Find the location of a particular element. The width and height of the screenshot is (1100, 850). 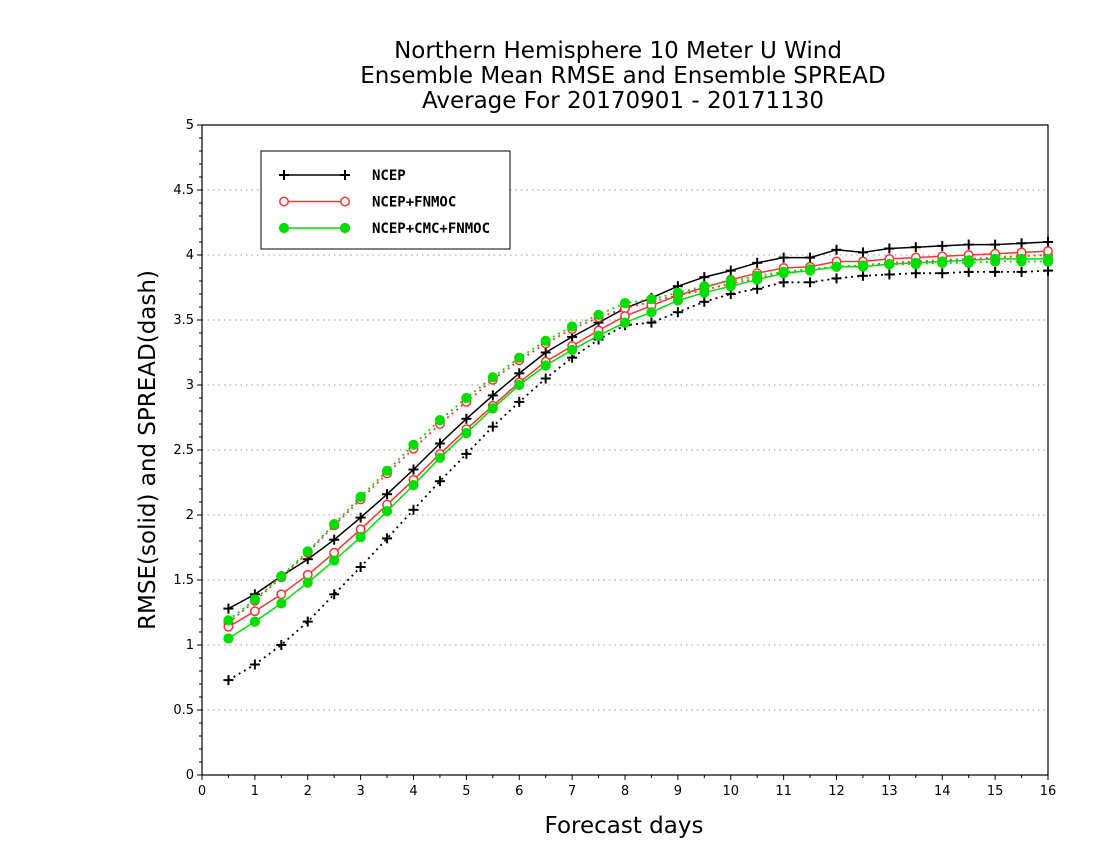

legend-marker-start-ncep-cmc-fnmoc is located at coordinates (284, 228).